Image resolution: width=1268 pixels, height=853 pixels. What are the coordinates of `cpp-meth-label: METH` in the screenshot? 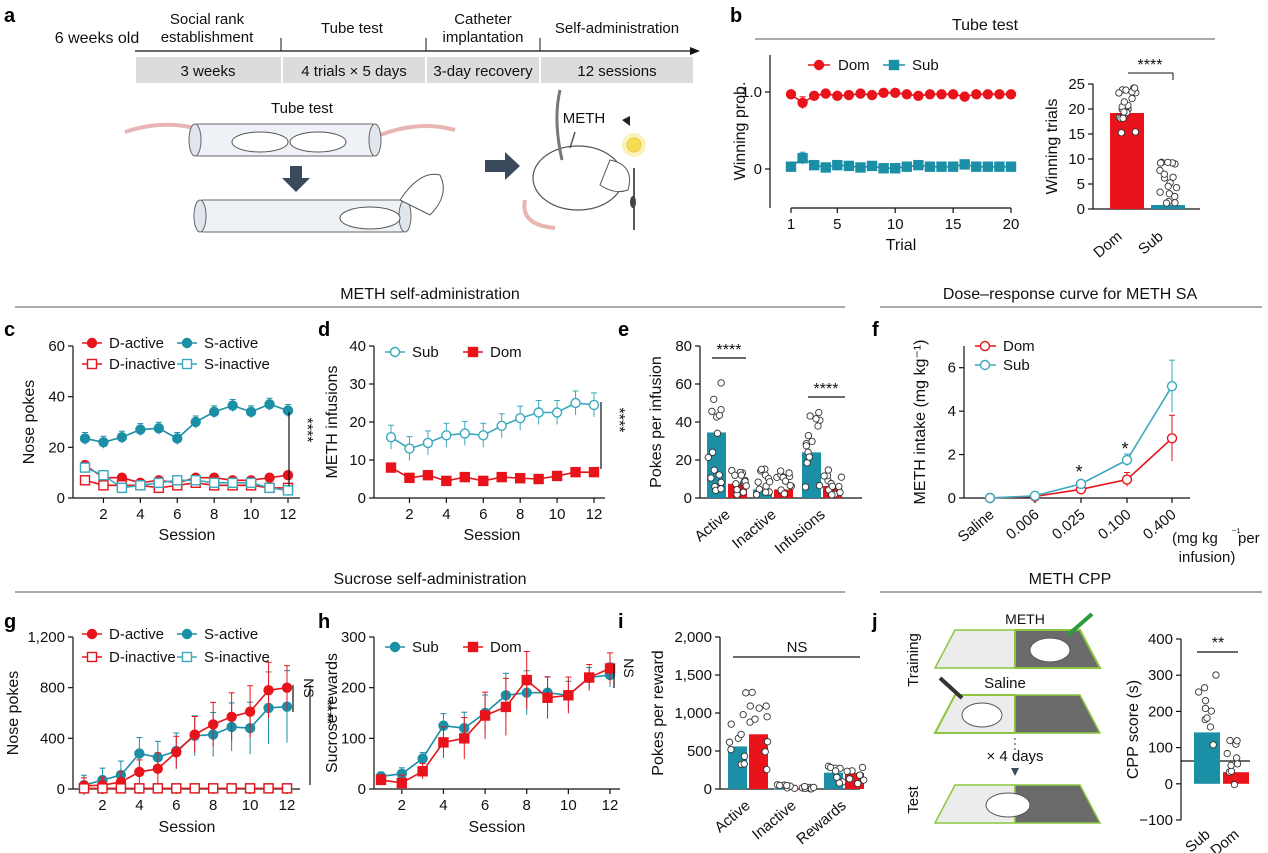 It's located at (1025, 619).